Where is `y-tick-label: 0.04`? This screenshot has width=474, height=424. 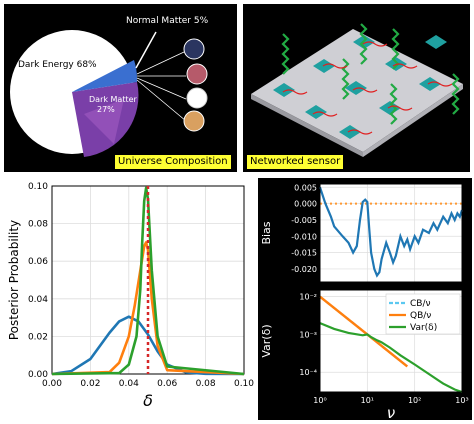 y-tick-label: 0.04 is located at coordinates (38, 300).